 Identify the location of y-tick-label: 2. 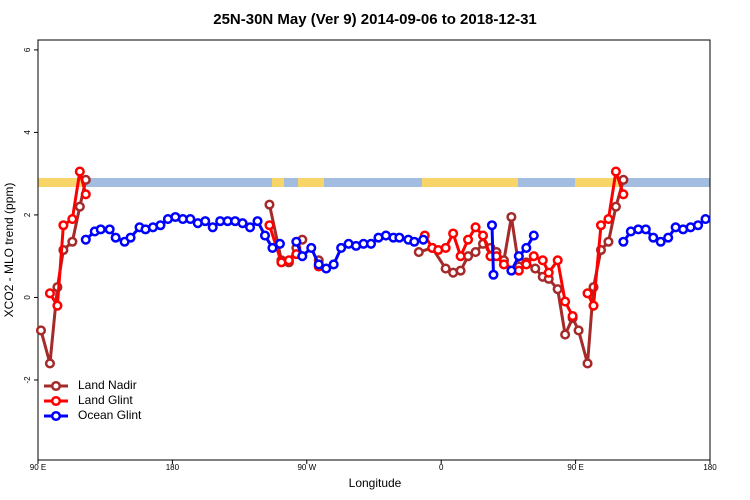
(27, 214).